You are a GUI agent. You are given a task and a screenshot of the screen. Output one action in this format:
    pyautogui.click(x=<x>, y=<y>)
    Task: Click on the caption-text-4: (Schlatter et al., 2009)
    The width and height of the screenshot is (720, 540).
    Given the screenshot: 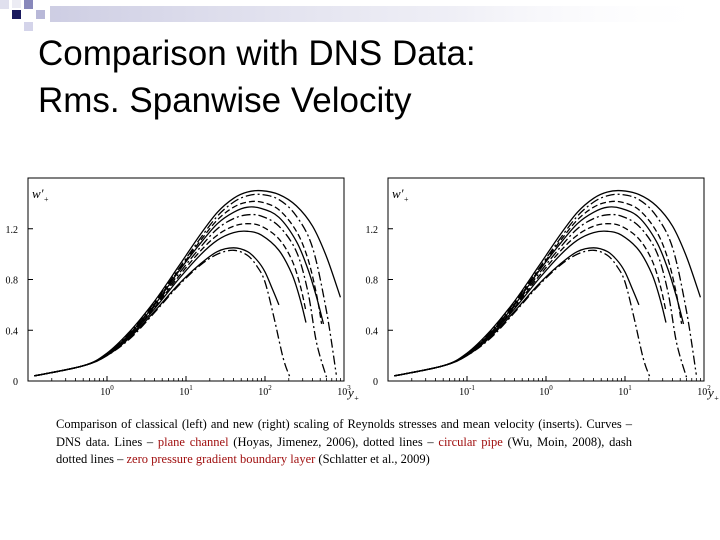 What is the action you would take?
    pyautogui.click(x=372, y=459)
    